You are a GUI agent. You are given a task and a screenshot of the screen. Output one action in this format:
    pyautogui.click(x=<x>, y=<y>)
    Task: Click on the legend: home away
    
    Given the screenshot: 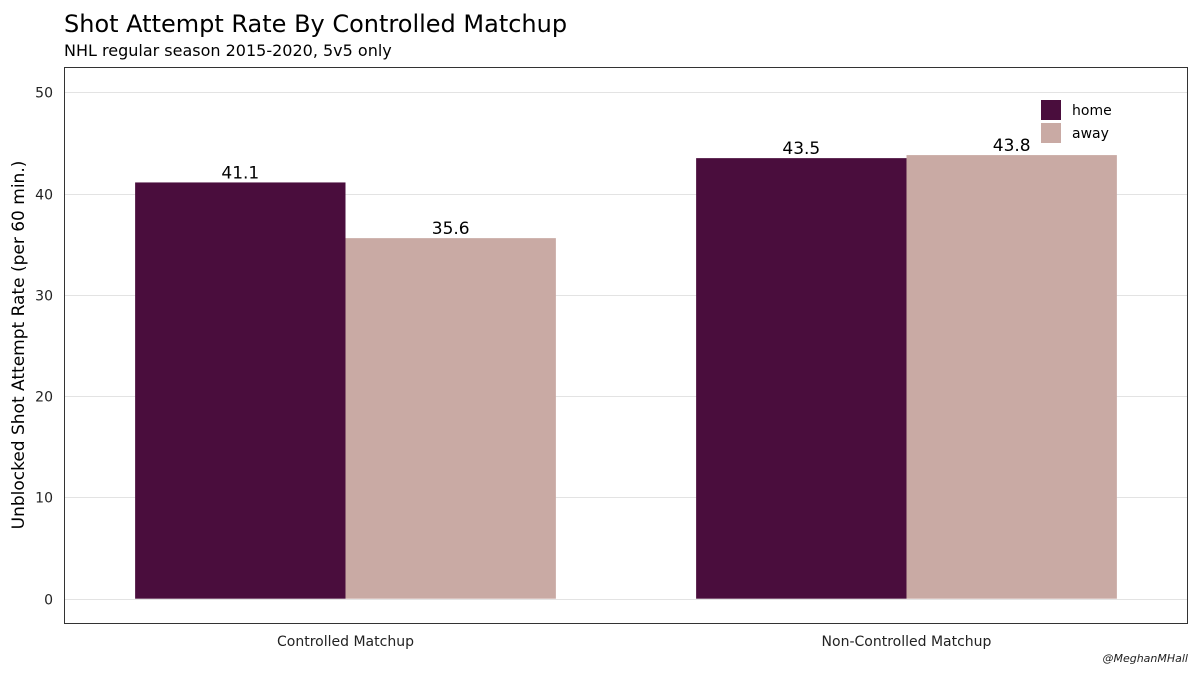 What is the action you would take?
    pyautogui.click(x=1076, y=121)
    